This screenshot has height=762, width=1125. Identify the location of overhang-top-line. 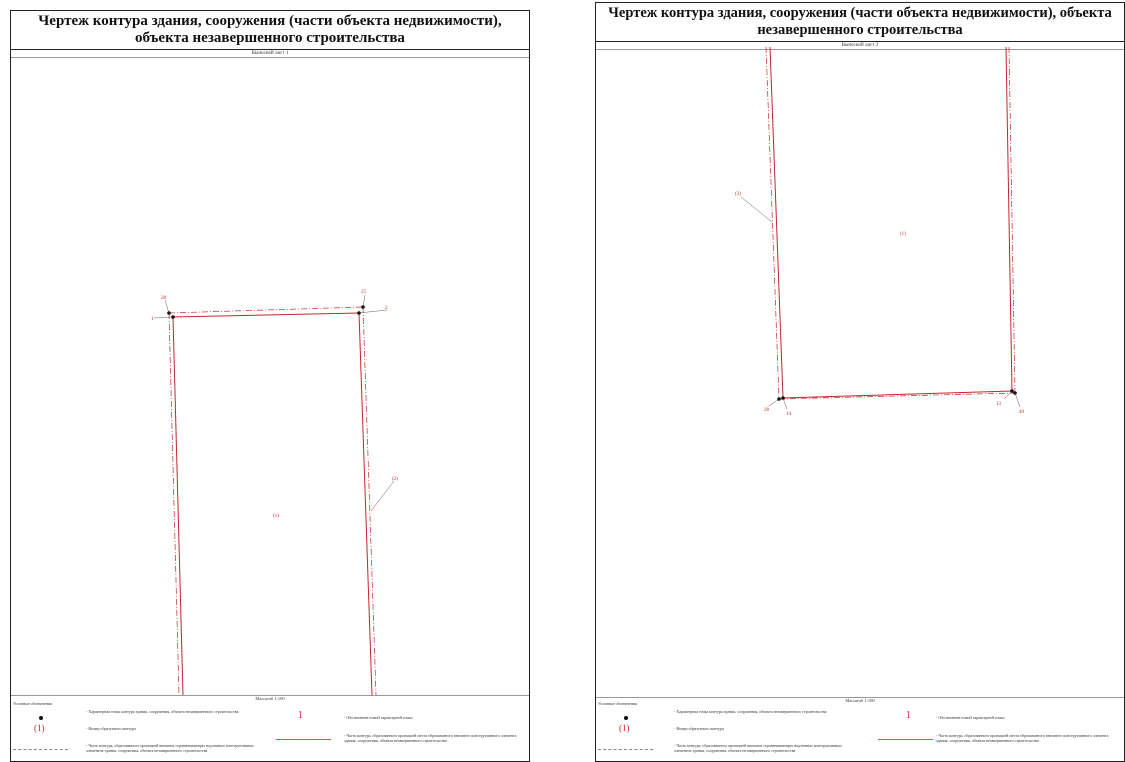
(266, 310).